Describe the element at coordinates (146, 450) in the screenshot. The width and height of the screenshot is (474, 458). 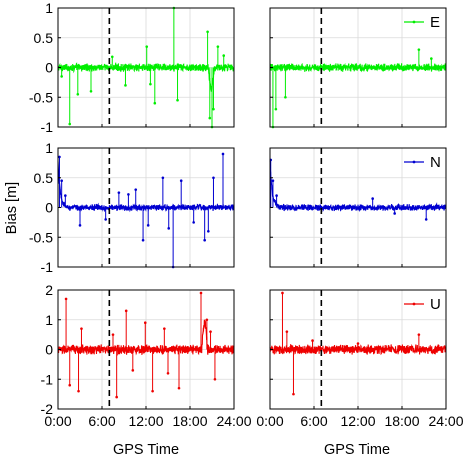
I see `x-axis-label-left: GPS Time` at that location.